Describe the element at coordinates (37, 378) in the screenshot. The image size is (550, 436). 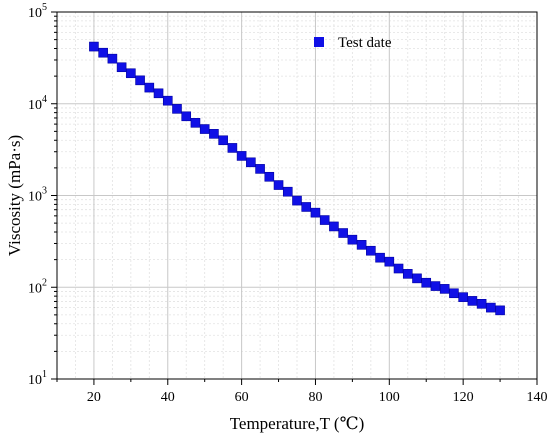
I see `y-tick-label: 10¹` at that location.